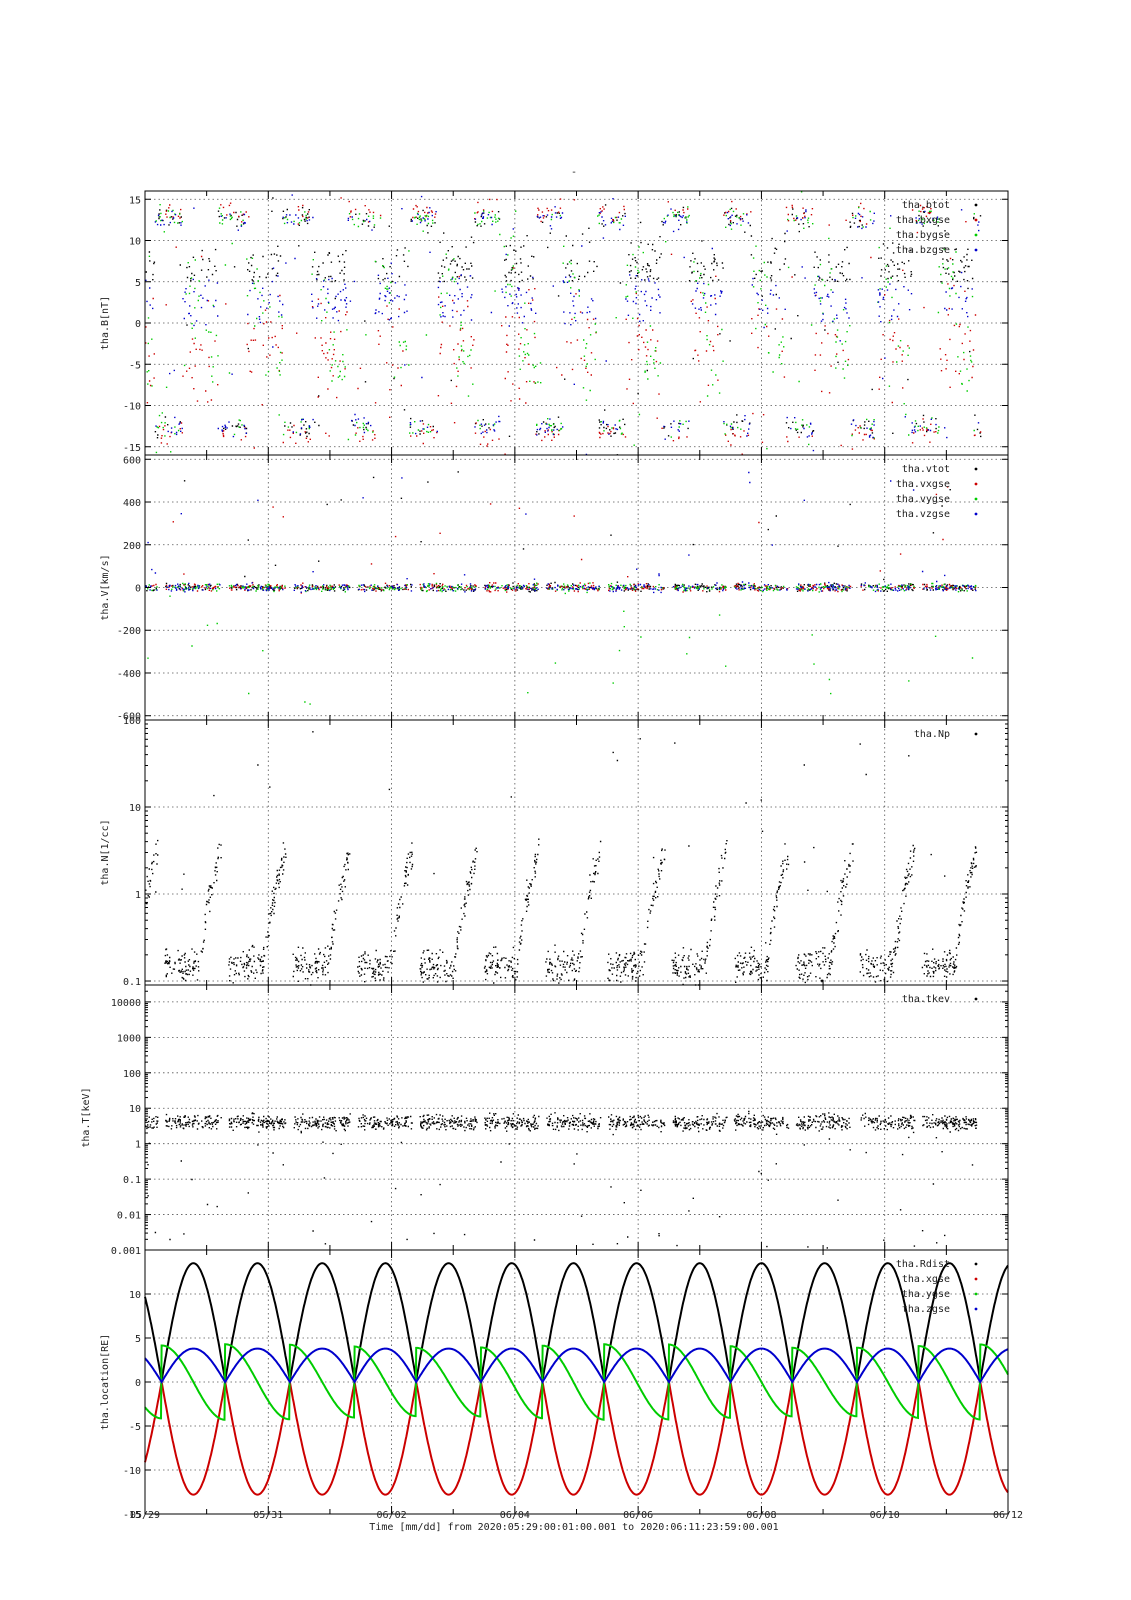  What do you see at coordinates (926, 999) in the screenshot?
I see `legend-label-1: tha.tkev` at bounding box center [926, 999].